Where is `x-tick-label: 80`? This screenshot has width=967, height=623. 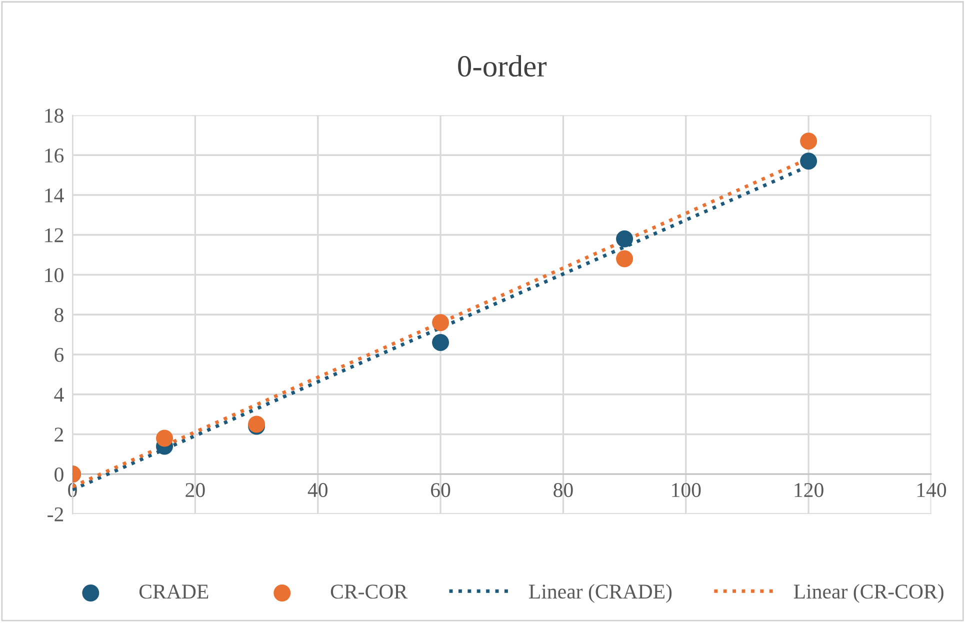 x-tick-label: 80 is located at coordinates (563, 490).